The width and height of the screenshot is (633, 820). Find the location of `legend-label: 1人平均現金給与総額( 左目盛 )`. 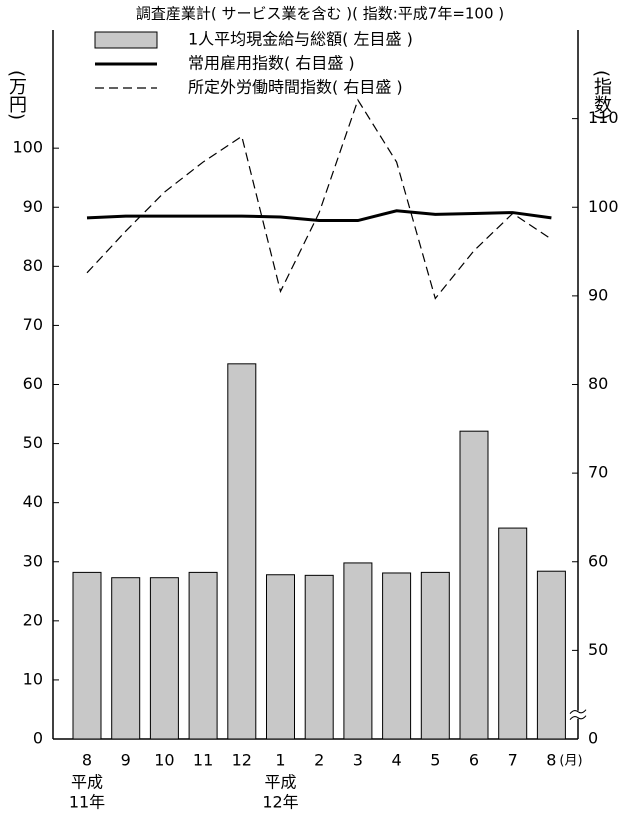

legend-label: 1人平均現金給与総額( 左目盛 ) is located at coordinates (300, 39).